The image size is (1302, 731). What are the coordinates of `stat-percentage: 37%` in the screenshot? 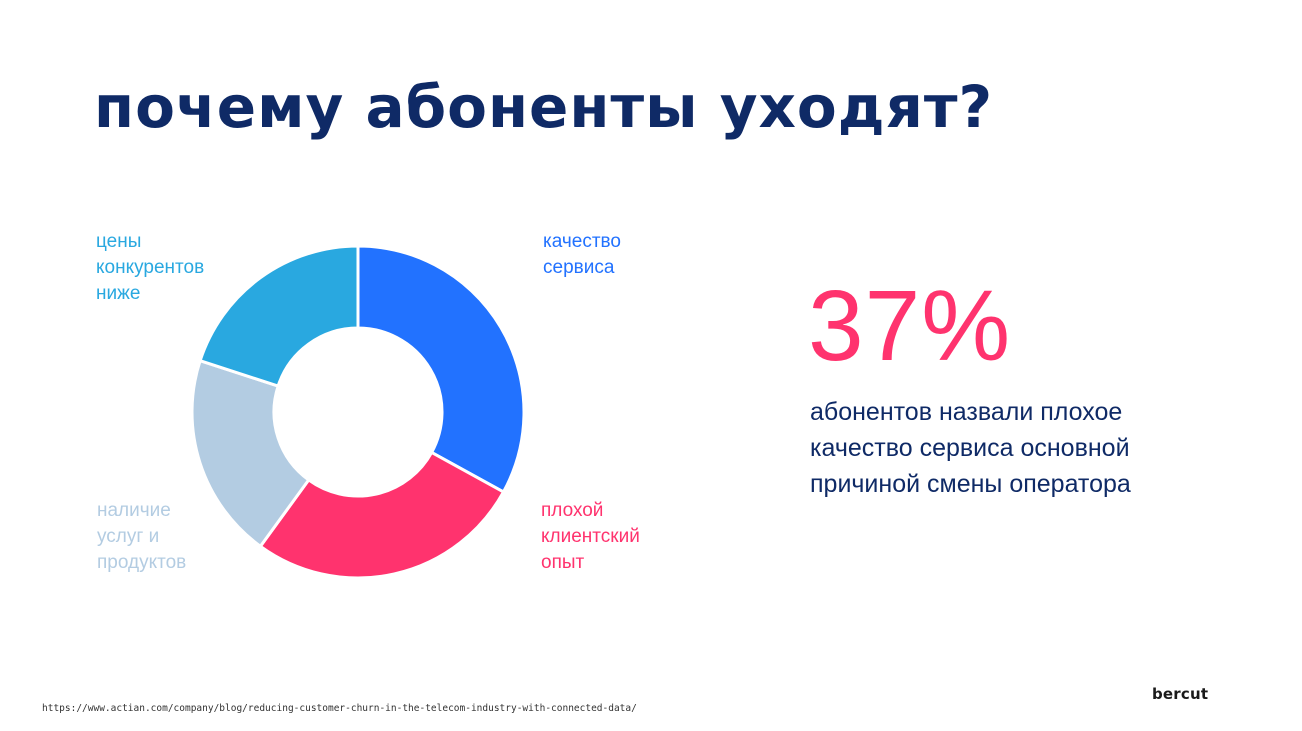 It's located at (910, 326).